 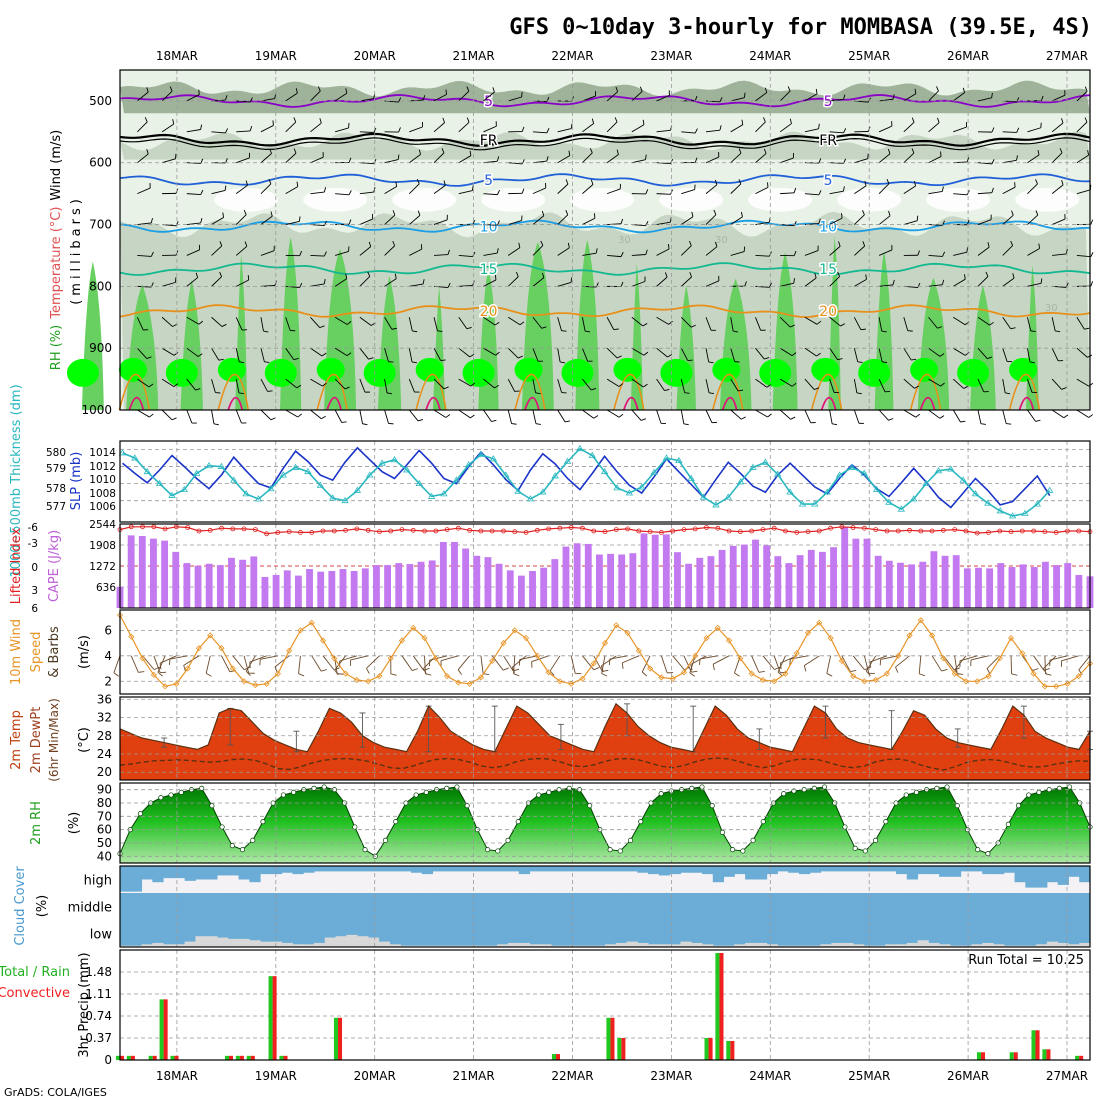 What do you see at coordinates (586, 482) in the screenshot?
I see `series-line` at bounding box center [586, 482].